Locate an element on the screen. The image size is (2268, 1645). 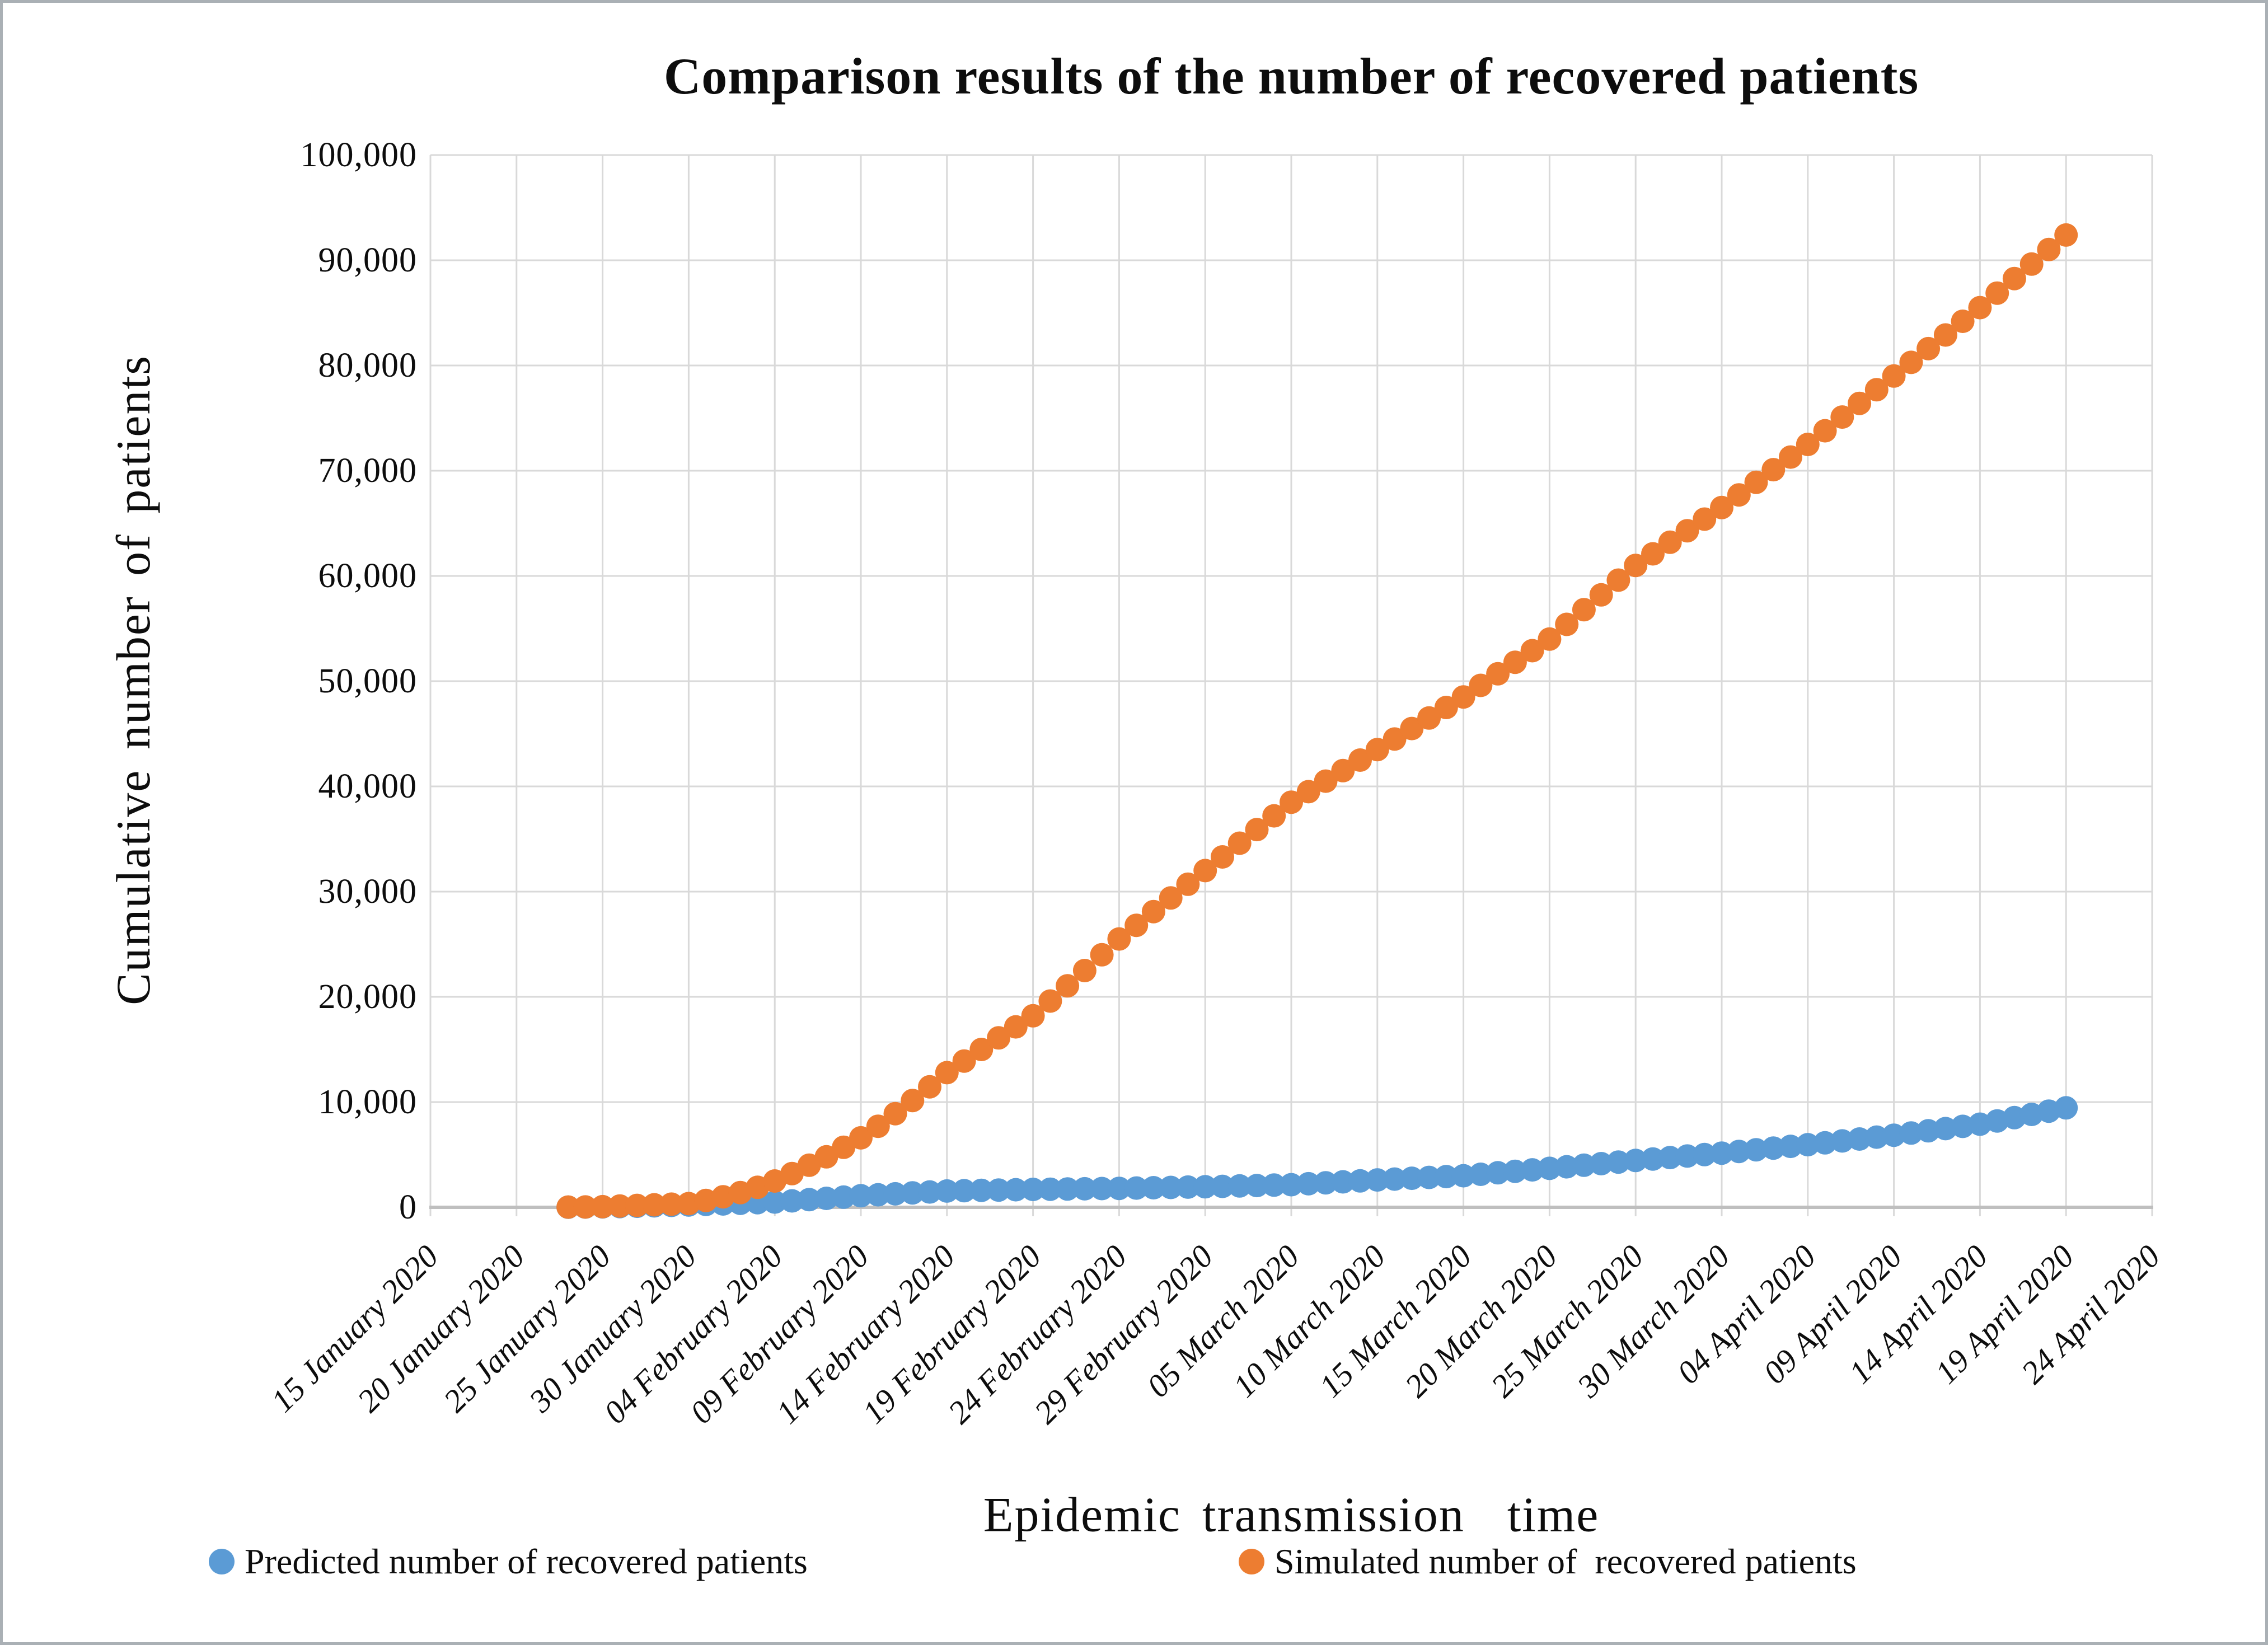
y-tick-label: 30,000 is located at coordinates (367, 892).